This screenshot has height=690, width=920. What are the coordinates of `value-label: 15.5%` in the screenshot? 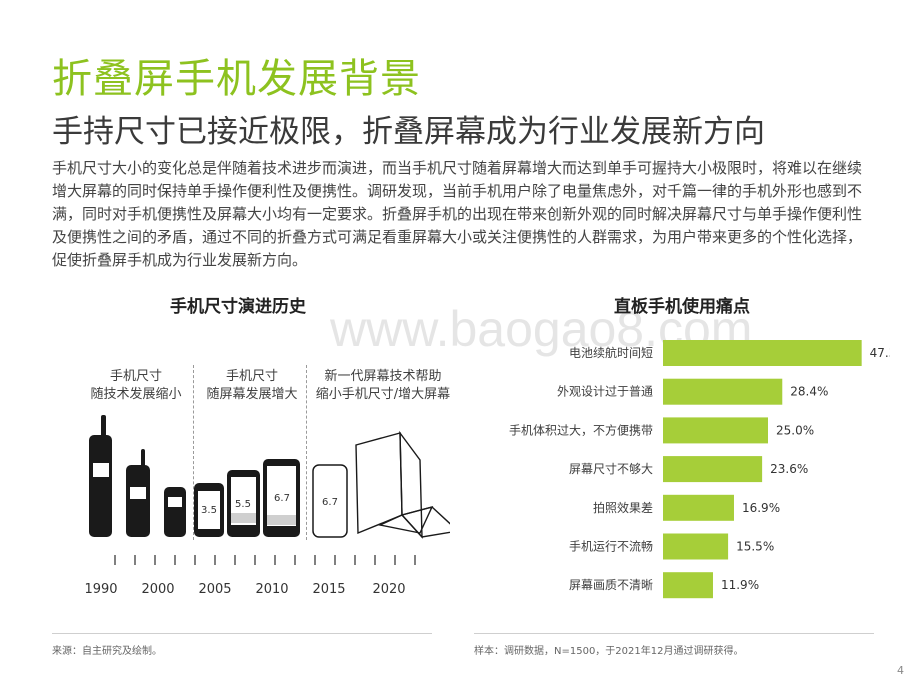 It's located at (755, 547).